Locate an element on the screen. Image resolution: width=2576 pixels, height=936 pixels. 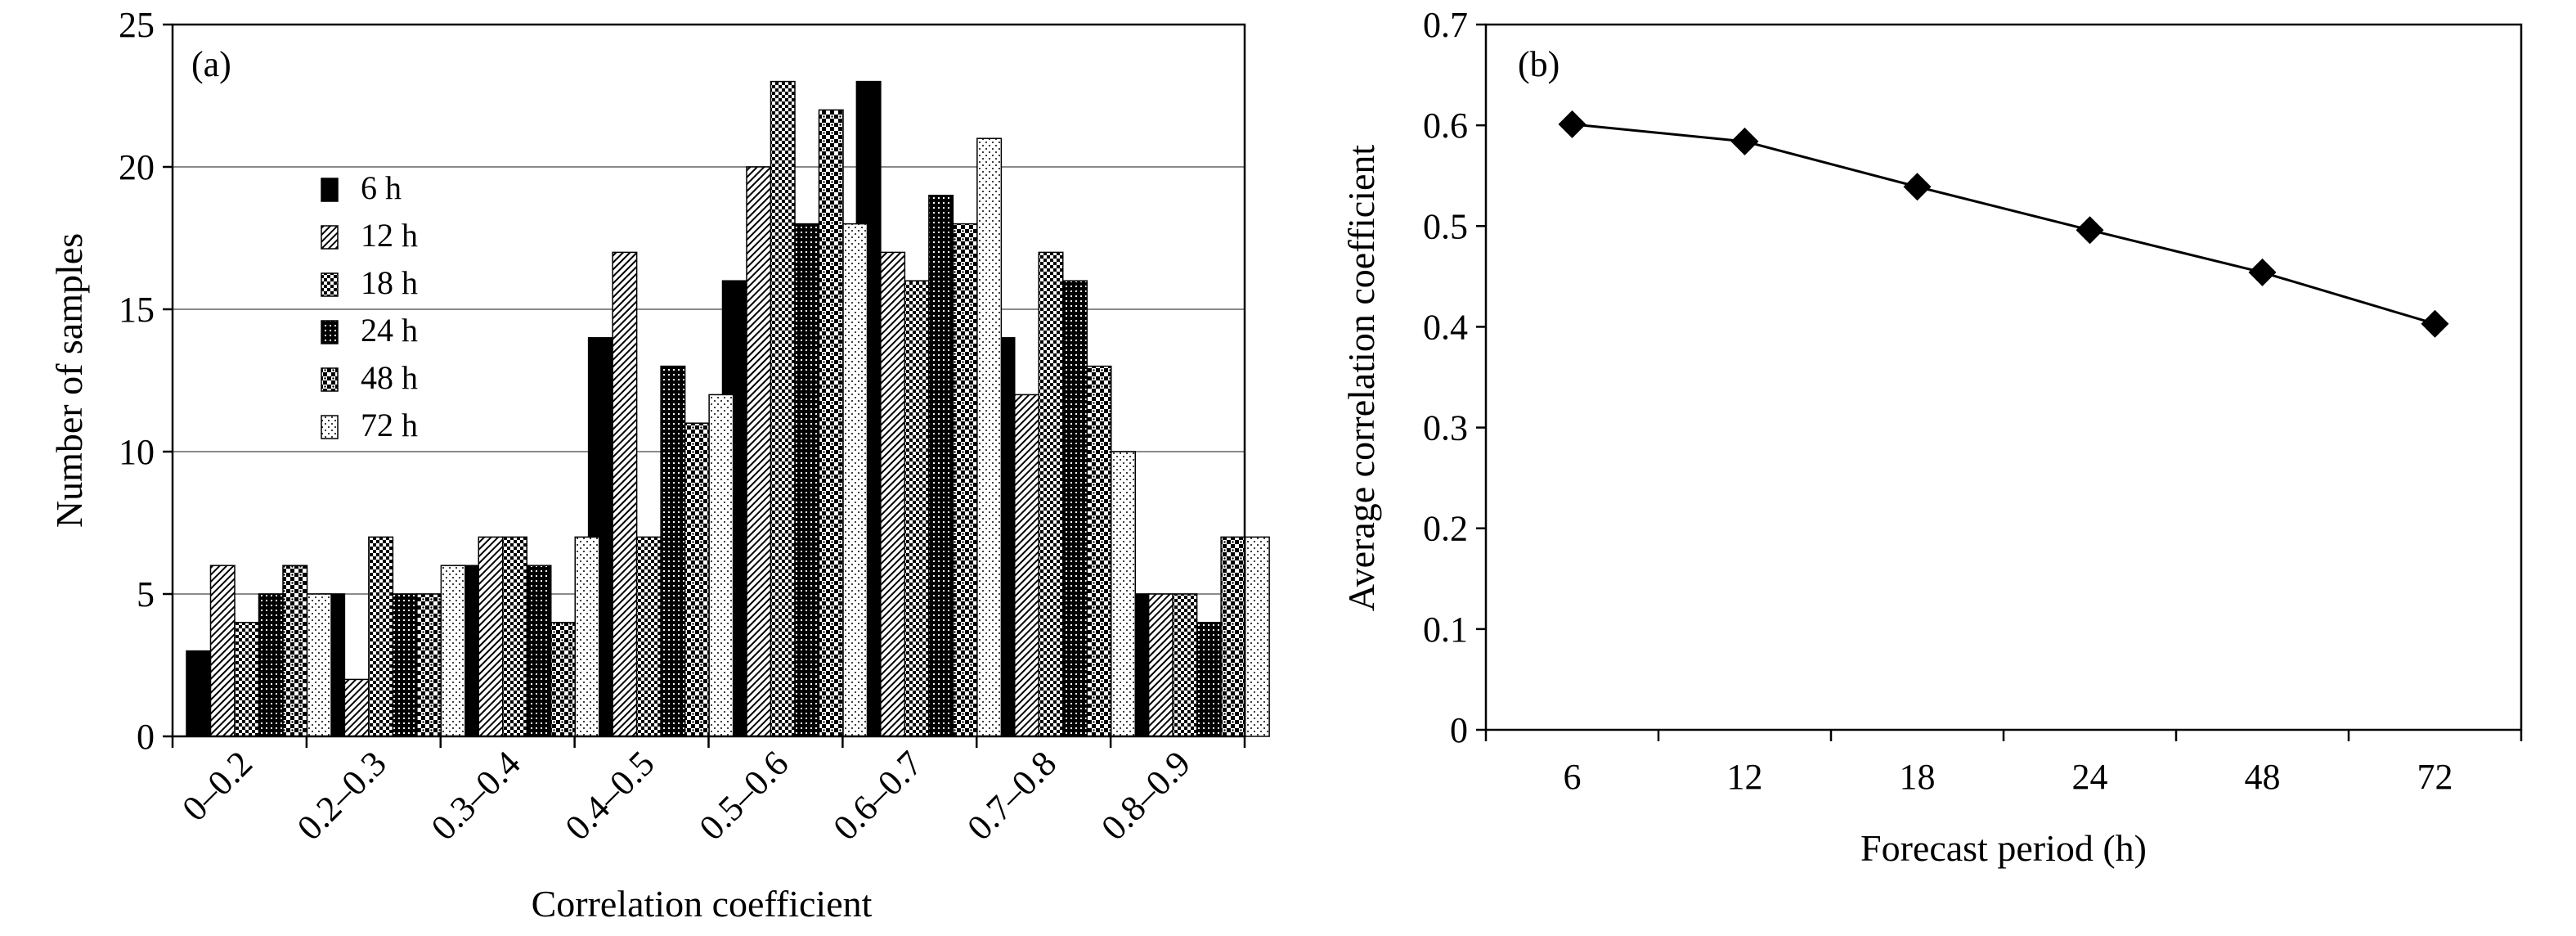
y-tick-label-b: 0.7 is located at coordinates (1446, 25).